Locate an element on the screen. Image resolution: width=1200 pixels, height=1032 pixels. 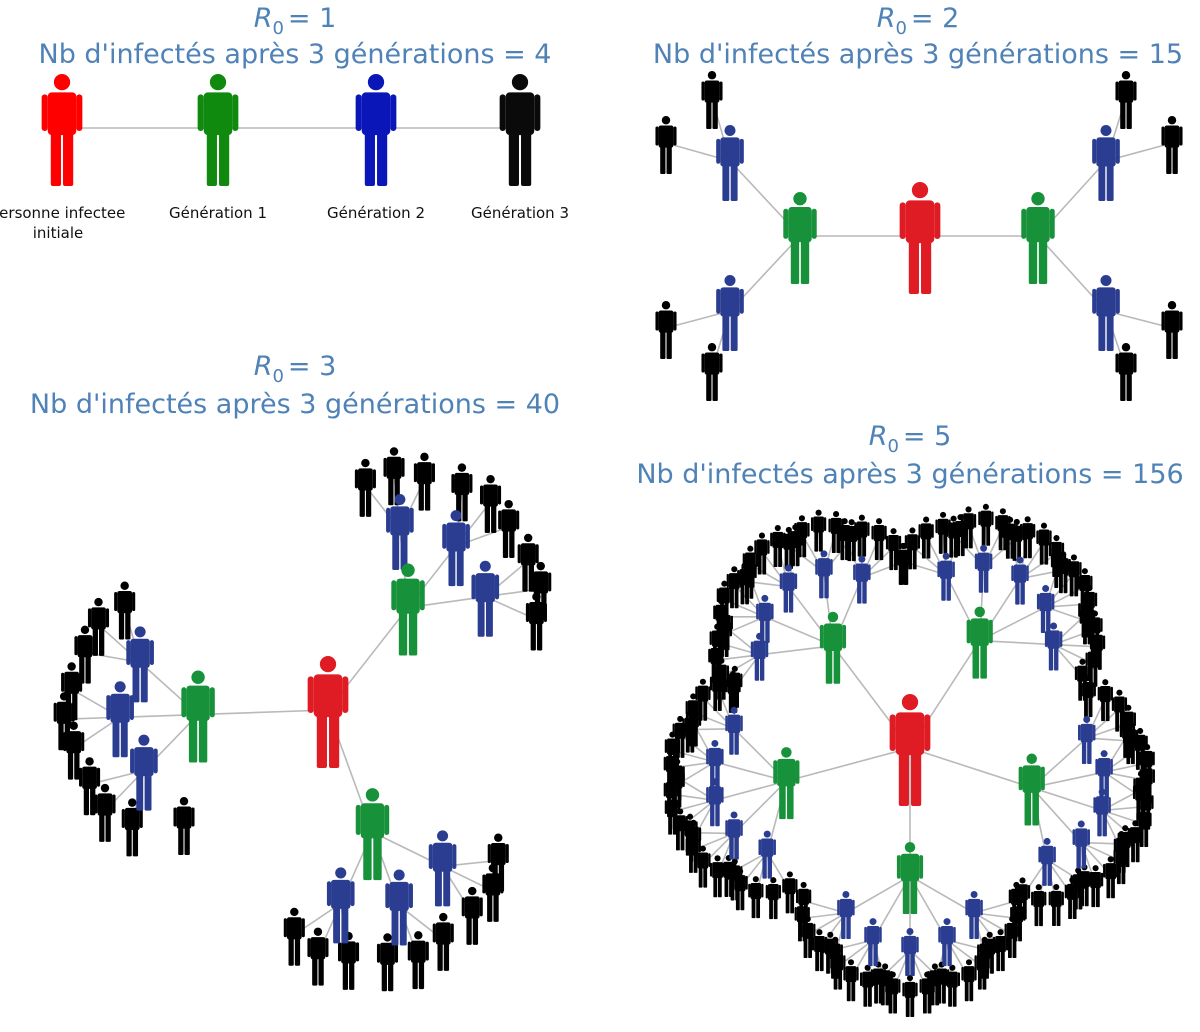
caption-initial-line2: initiale is located at coordinates (58, 233).